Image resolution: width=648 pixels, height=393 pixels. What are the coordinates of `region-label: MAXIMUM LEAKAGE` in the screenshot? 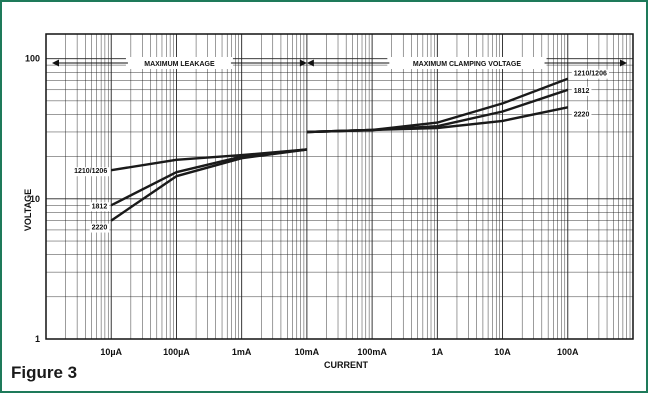 It's located at (179, 64).